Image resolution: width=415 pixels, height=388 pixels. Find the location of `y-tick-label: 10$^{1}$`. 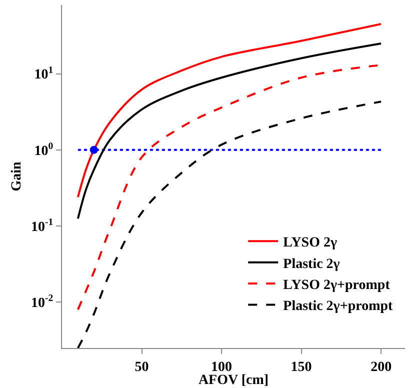

y-tick-label: 10$^{1}$ is located at coordinates (44, 73).